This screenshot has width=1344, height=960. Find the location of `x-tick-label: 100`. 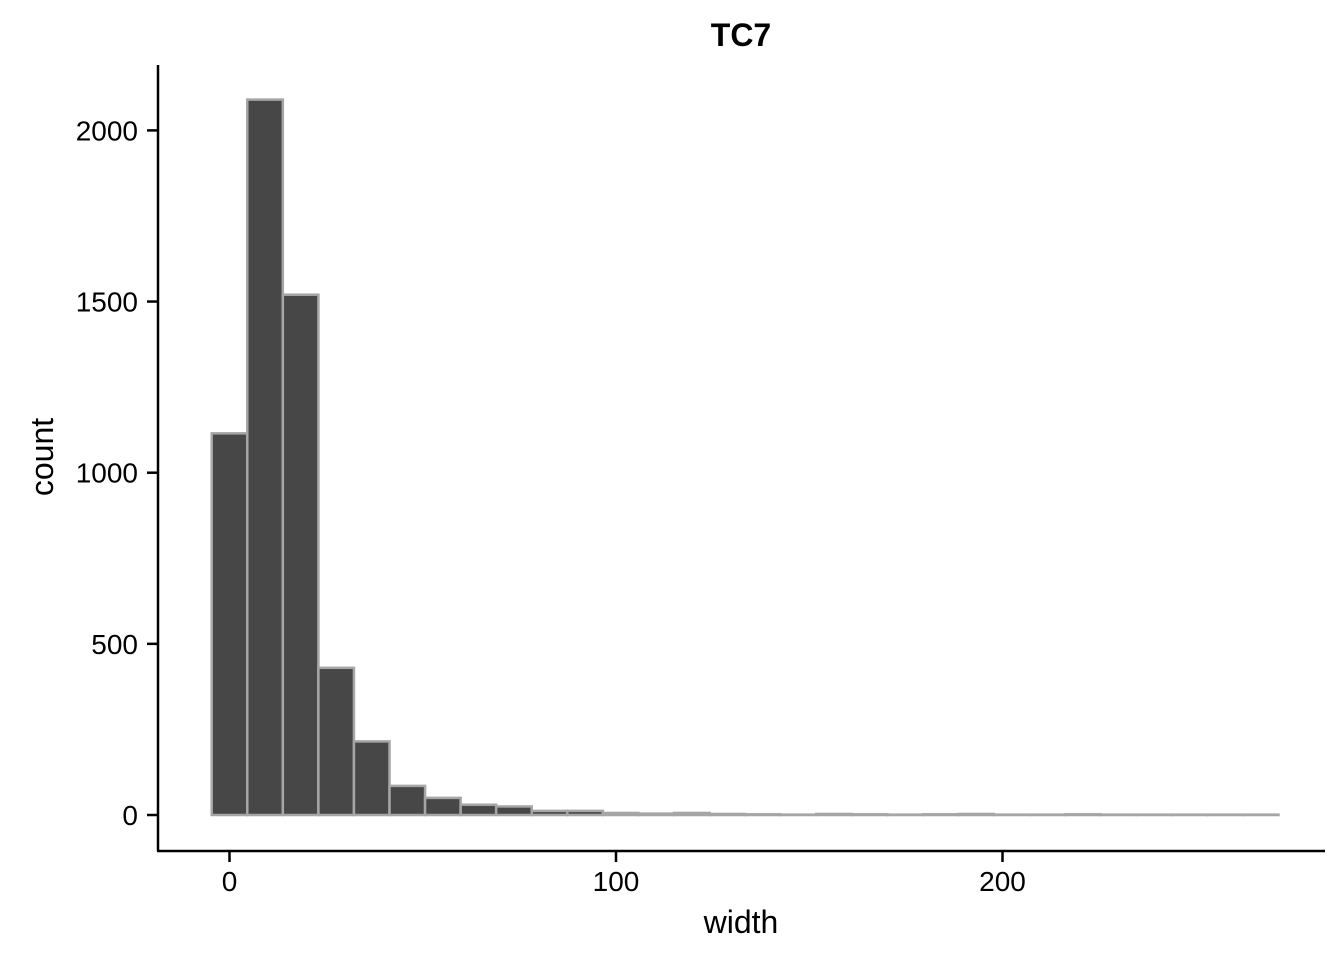

x-tick-label: 100 is located at coordinates (616, 881).